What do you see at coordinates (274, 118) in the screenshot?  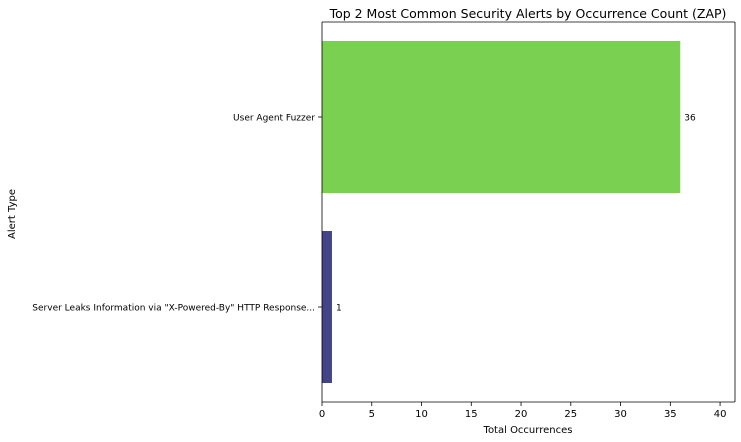 I see `y-tick-label: User Agent Fuzzer` at bounding box center [274, 118].